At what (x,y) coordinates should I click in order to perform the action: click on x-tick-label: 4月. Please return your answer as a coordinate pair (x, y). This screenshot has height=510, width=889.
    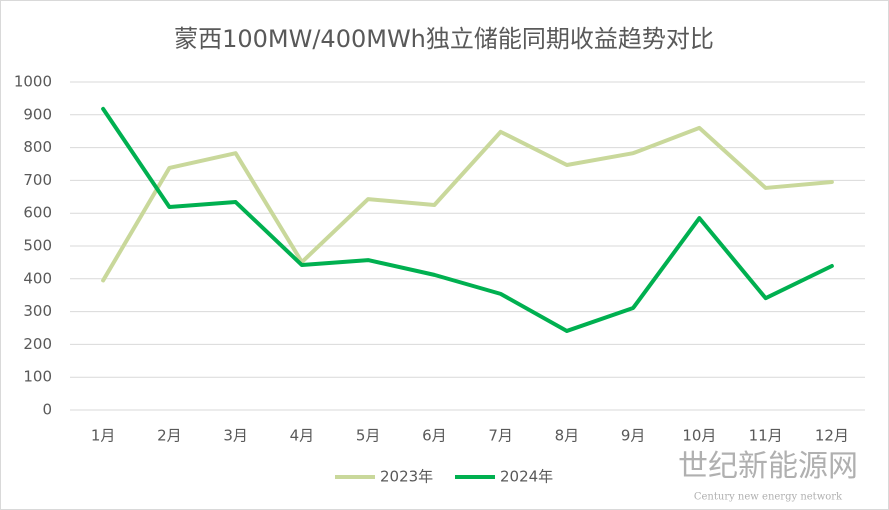
    Looking at the image, I should click on (302, 436).